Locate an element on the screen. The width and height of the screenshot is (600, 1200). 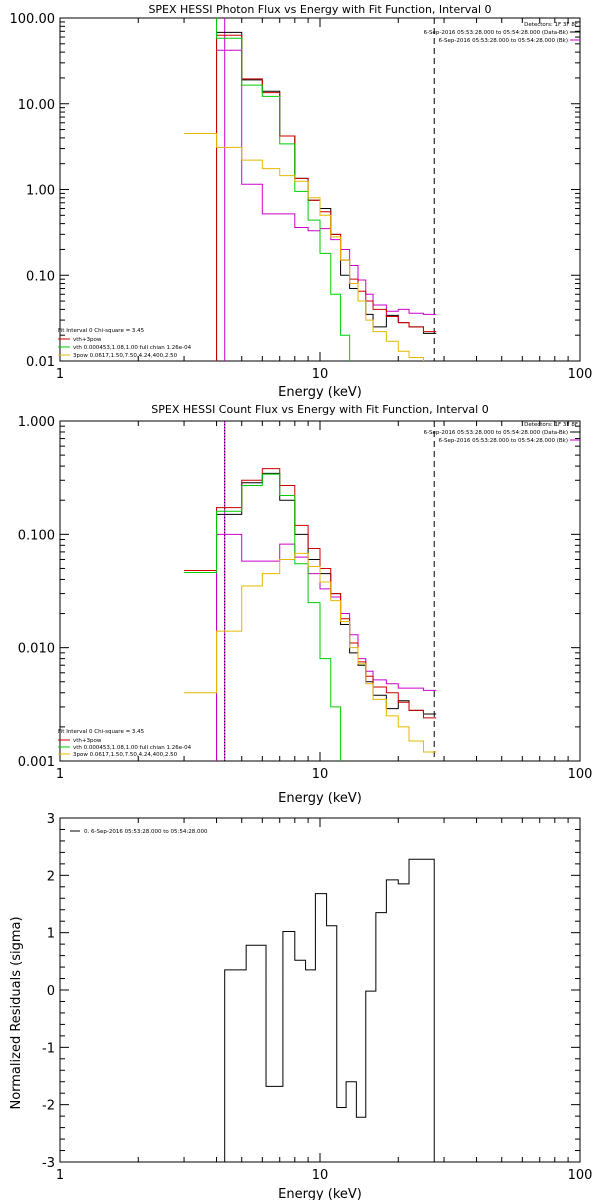
y-tick-label: 0.001 is located at coordinates (36, 762).